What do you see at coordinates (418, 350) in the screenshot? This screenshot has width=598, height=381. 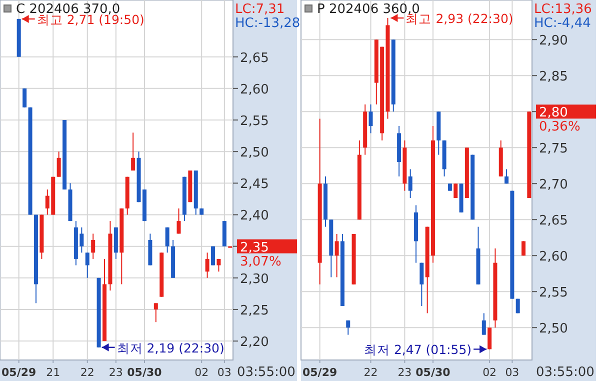 I see `annotation: 최저 2,47 (01:55)` at bounding box center [418, 350].